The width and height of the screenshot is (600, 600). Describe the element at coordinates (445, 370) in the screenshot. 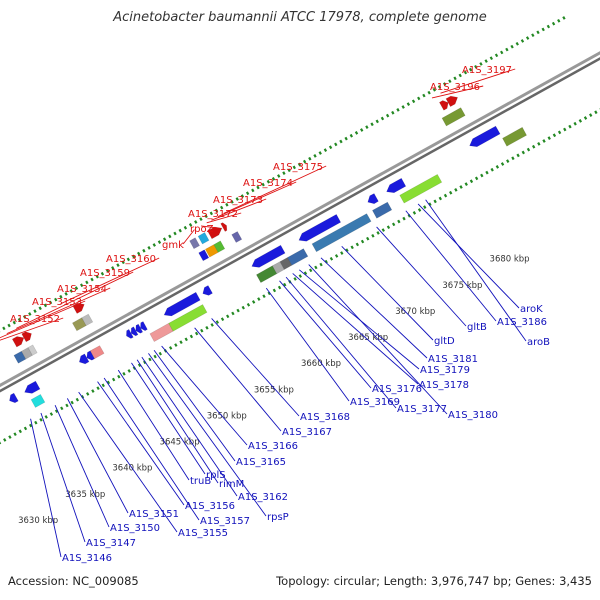

I see `bottom-gene-label: A1S_3179` at that location.